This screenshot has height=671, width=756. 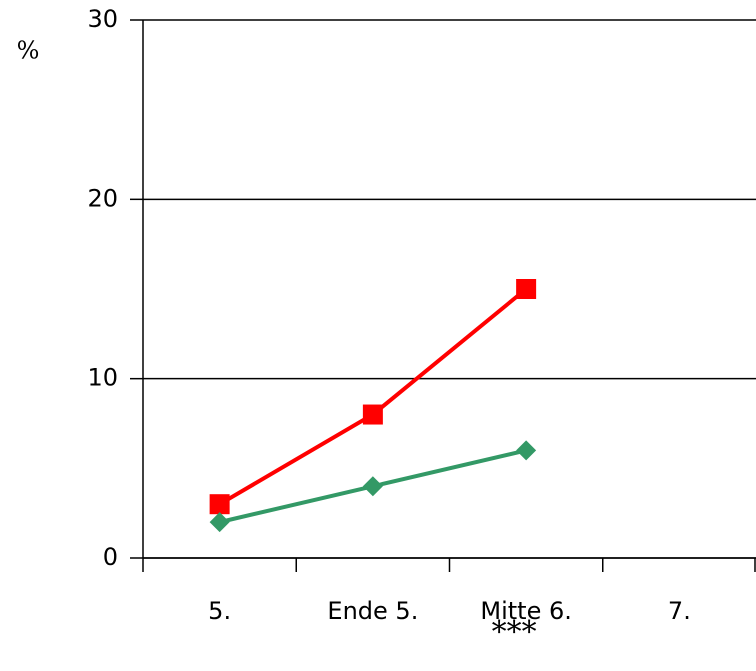 What do you see at coordinates (110, 557) in the screenshot?
I see `y-tick-label: 0` at bounding box center [110, 557].